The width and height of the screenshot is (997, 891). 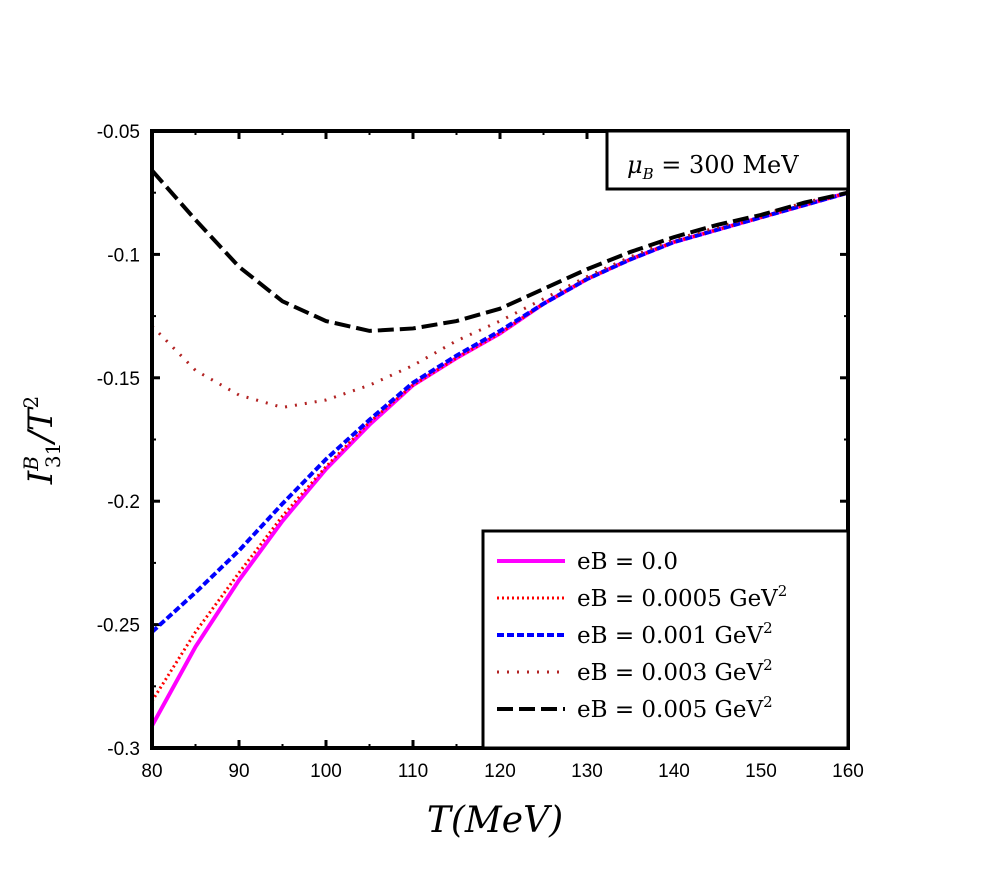 What do you see at coordinates (123, 255) in the screenshot?
I see `y-tick-label: -0.1` at bounding box center [123, 255].